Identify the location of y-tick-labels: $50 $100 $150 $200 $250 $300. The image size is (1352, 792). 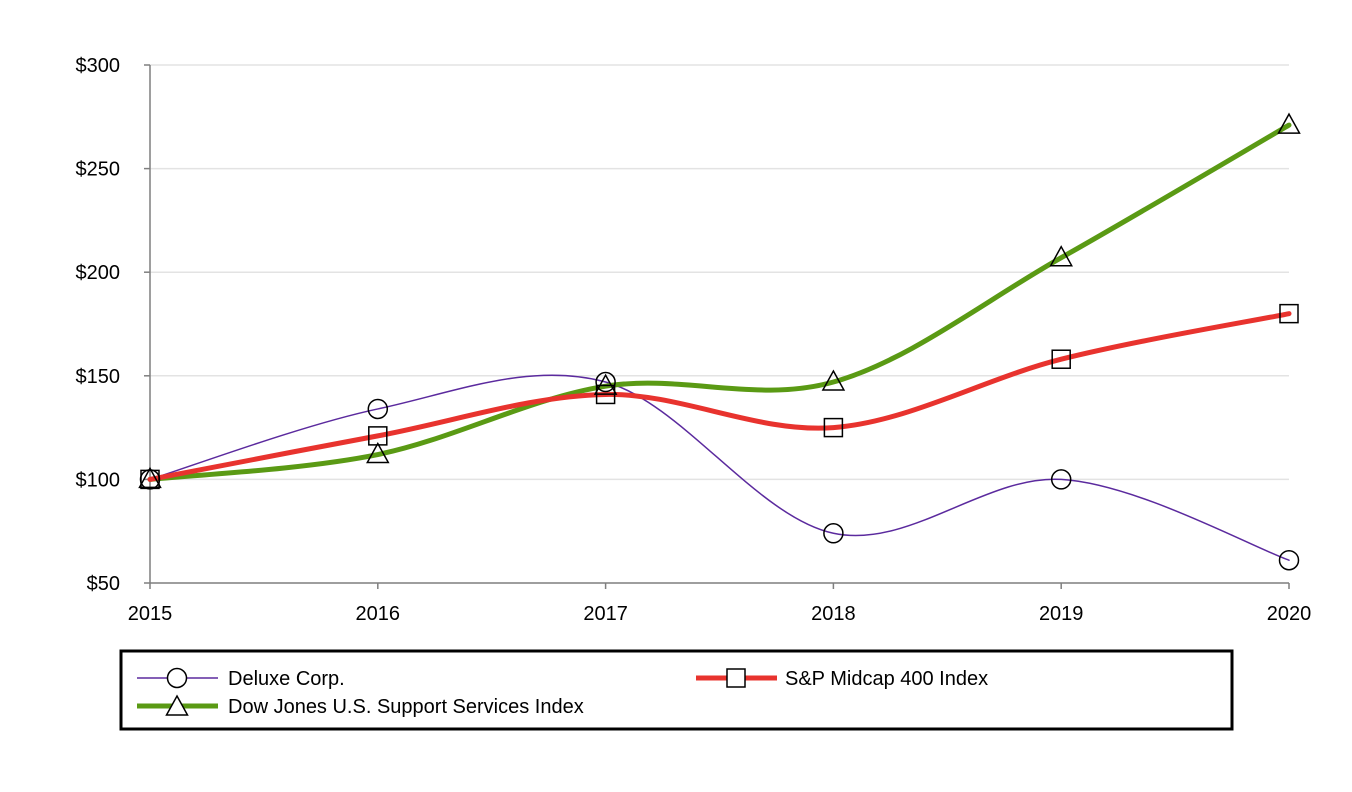
(113, 325).